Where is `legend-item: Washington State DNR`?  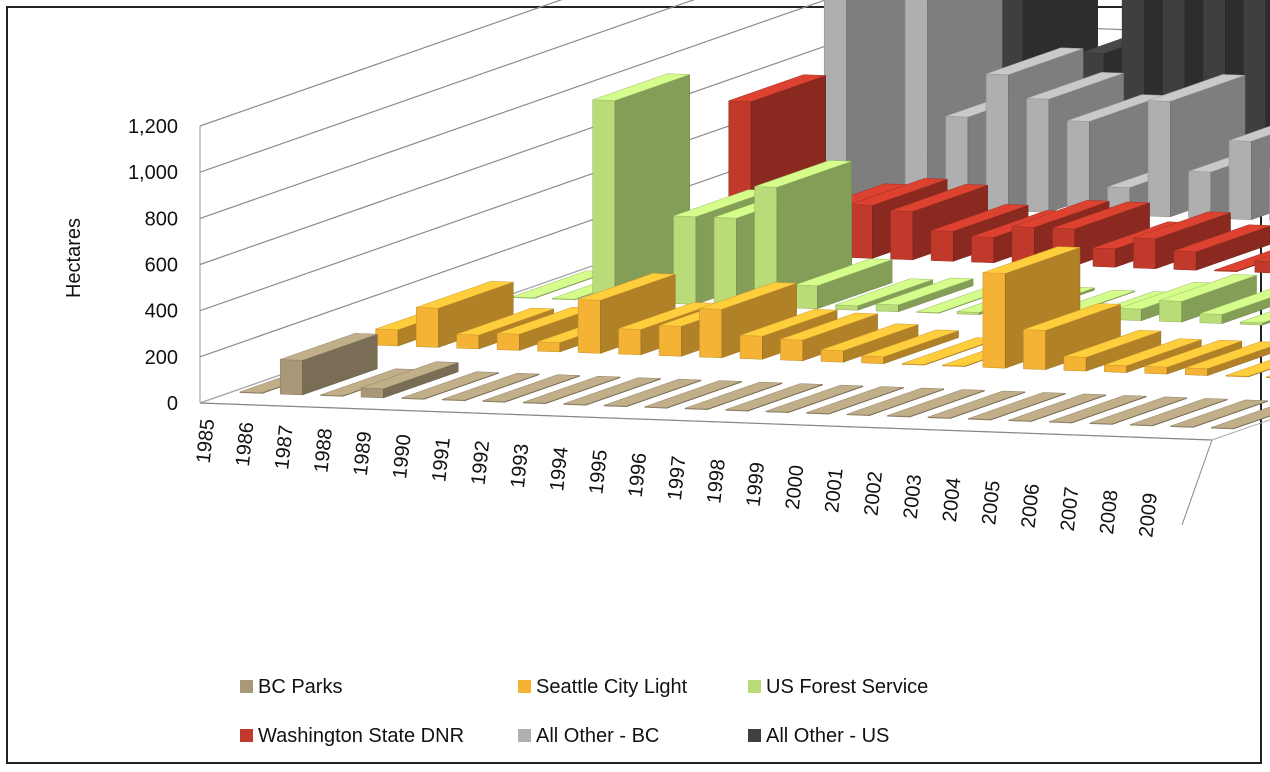
legend-item: Washington State DNR is located at coordinates (352, 736).